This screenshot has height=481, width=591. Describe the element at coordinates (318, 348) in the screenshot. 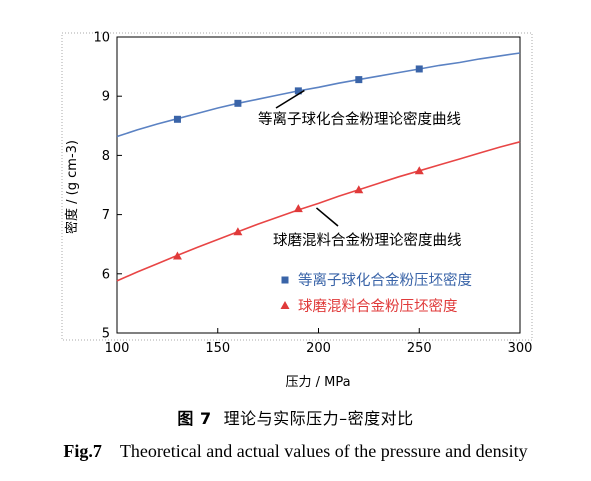

I see `x-tick-label: 200` at that location.